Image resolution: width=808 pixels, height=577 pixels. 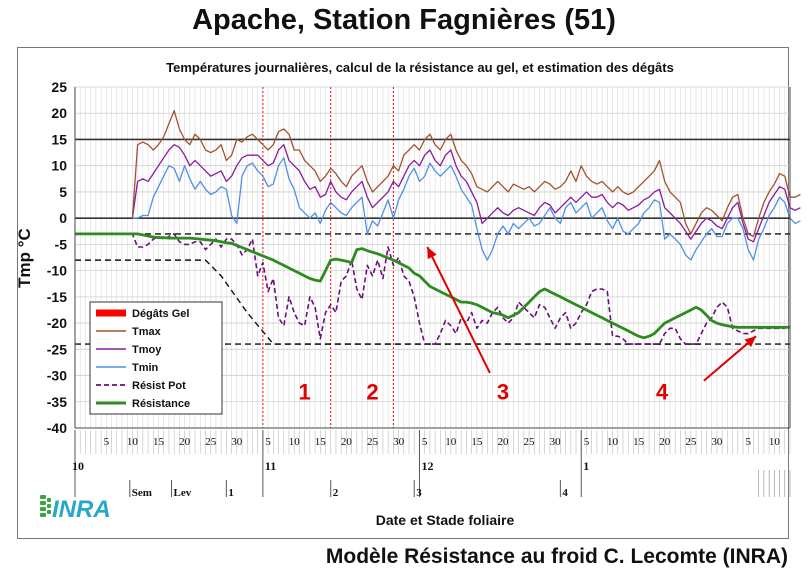 I want to click on y-tick-label: -15, so click(x=57, y=297).